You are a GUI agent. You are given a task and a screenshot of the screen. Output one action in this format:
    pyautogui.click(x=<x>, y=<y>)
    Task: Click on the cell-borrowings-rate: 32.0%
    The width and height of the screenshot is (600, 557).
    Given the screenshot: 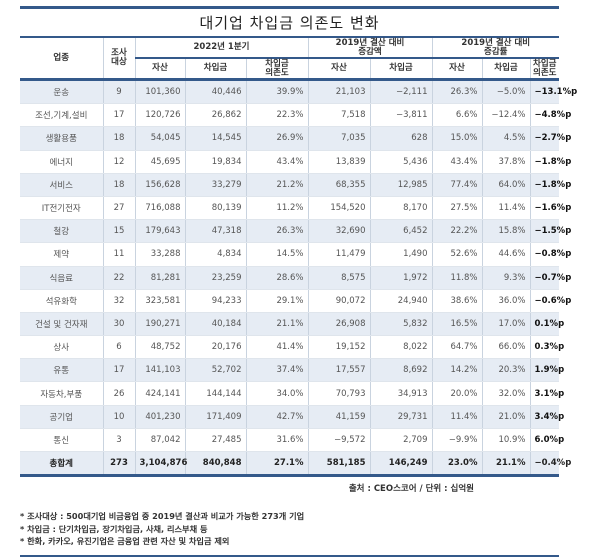 What is the action you would take?
    pyautogui.click(x=506, y=393)
    